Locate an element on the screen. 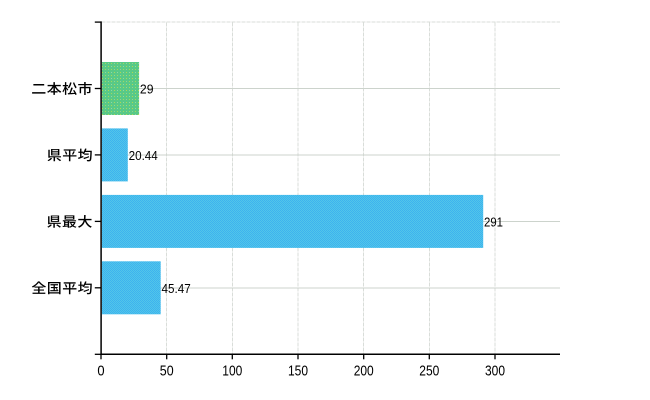 Image resolution: width=650 pixels, height=400 pixels. svg-text: 100 is located at coordinates (232, 370).